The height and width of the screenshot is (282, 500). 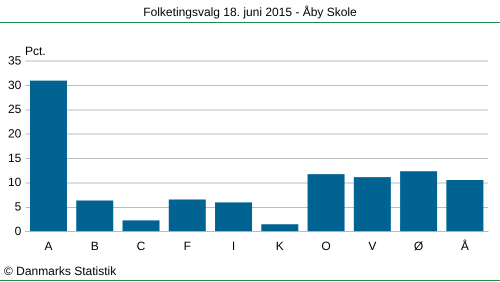 I want to click on y-tick-label: 10, so click(x=15, y=182).